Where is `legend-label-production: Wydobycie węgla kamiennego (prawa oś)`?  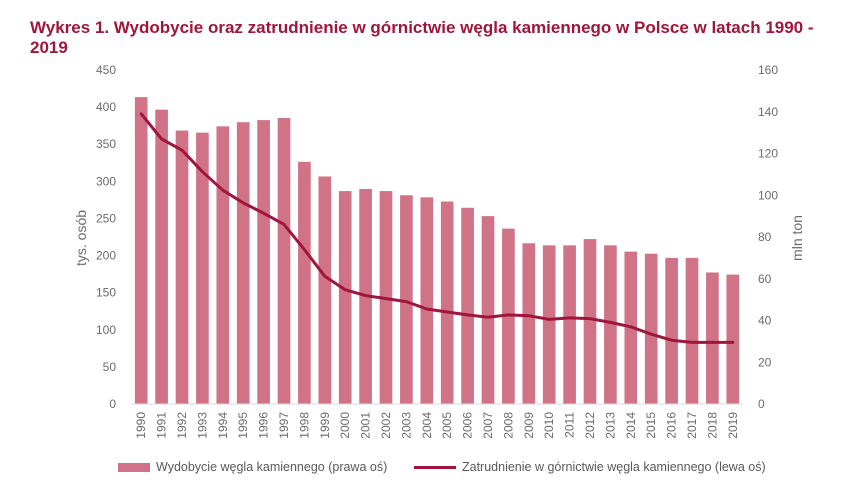
legend-label-production: Wydobycie węgla kamiennego (prawa oś) is located at coordinates (272, 467).